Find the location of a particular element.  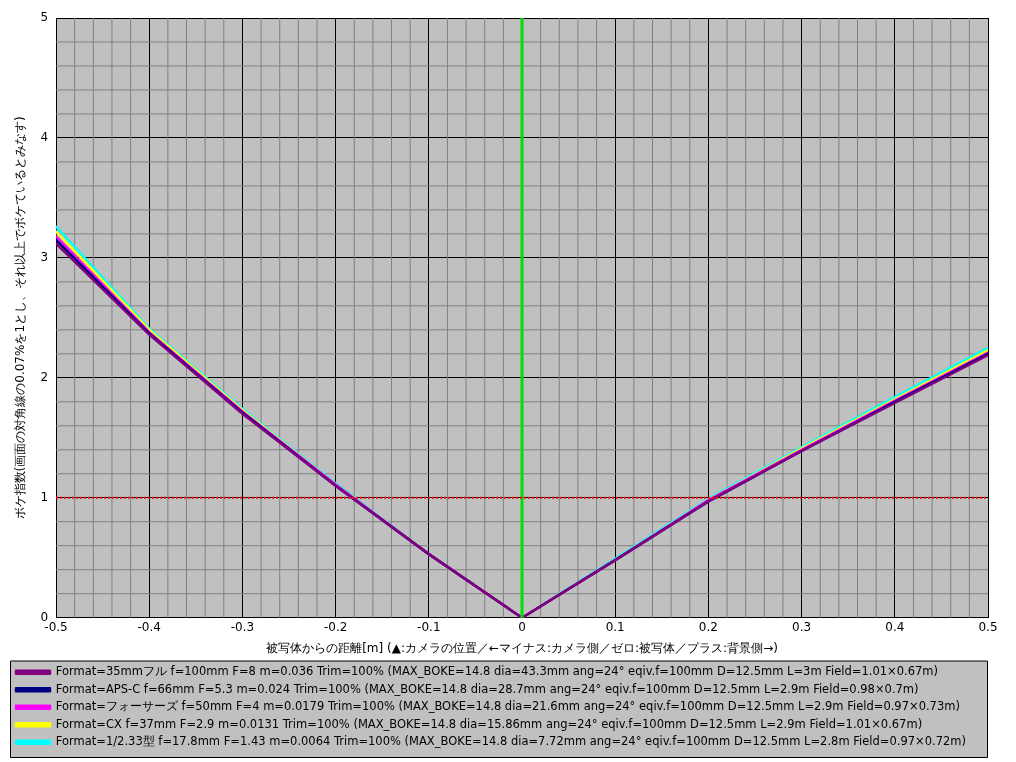

y-tick-label: 4 is located at coordinates (44, 137).